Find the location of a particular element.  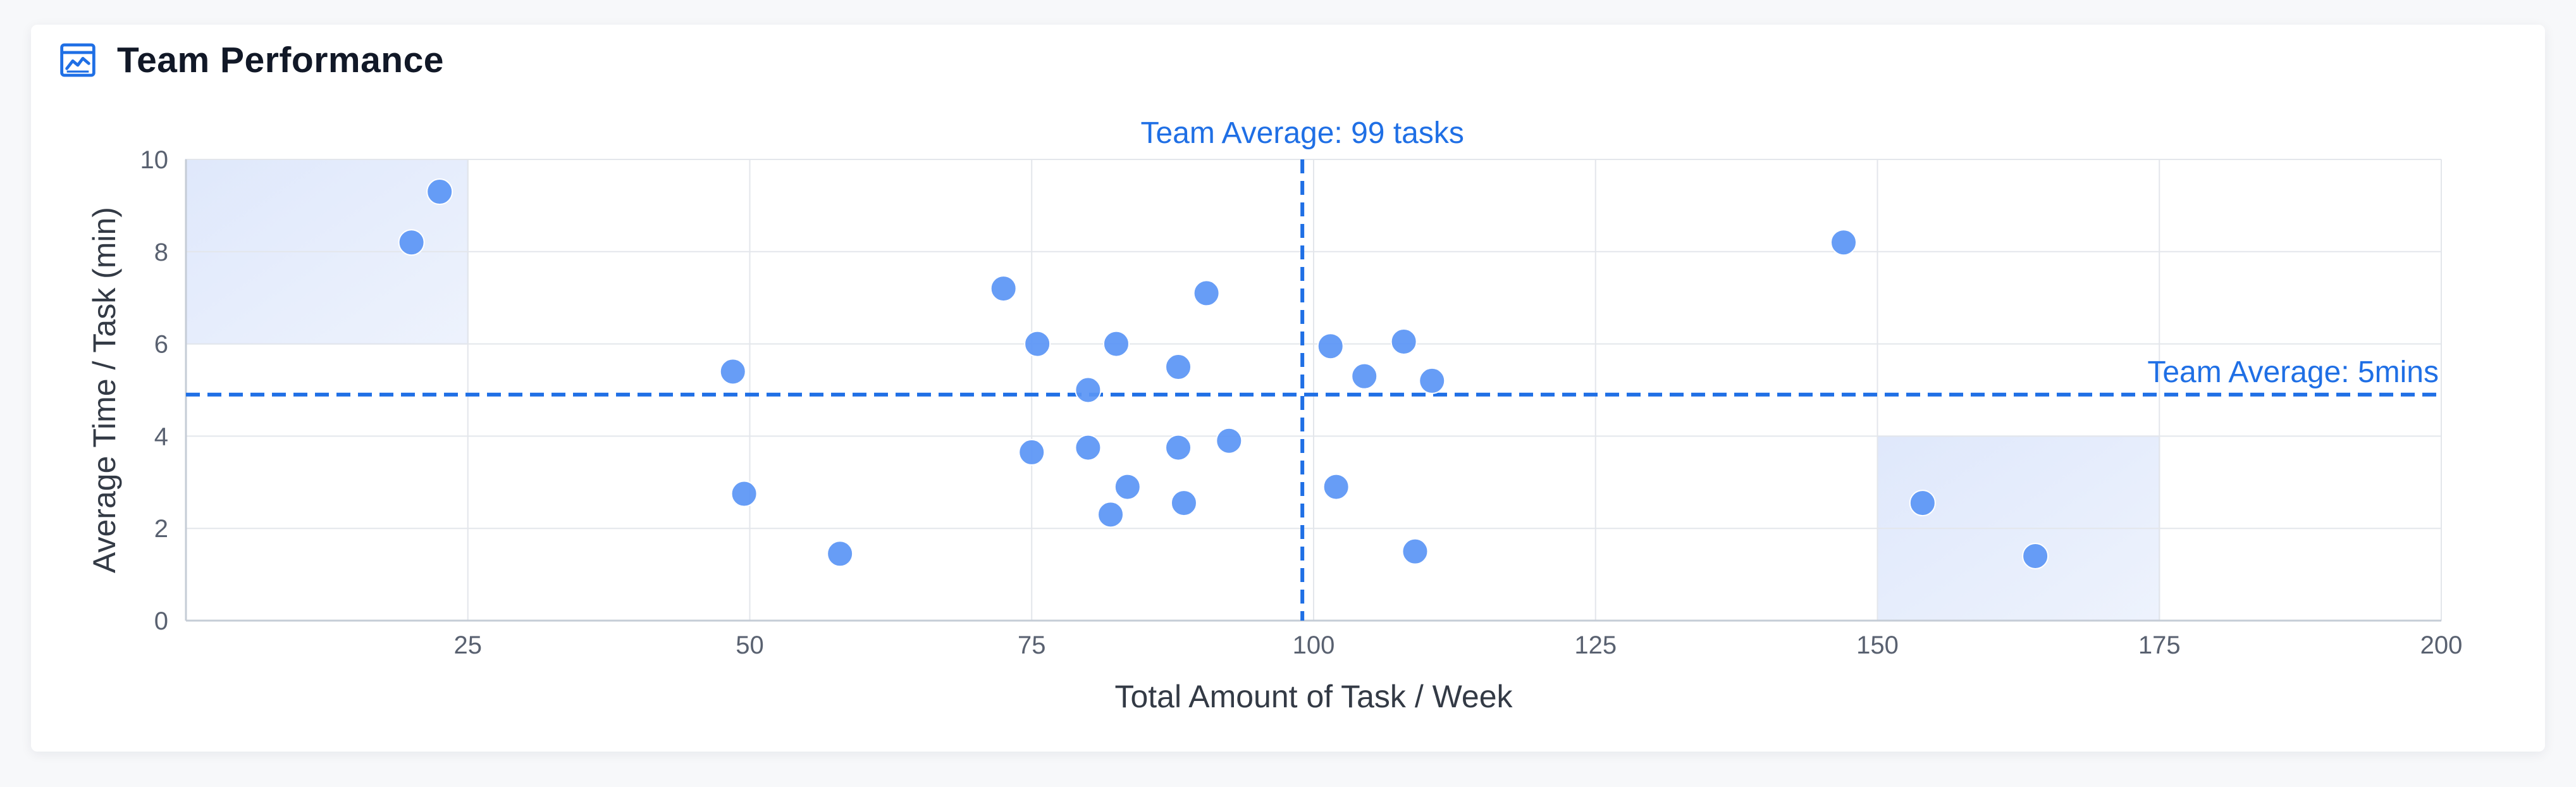

x-tick-label: 75 is located at coordinates (1032, 645).